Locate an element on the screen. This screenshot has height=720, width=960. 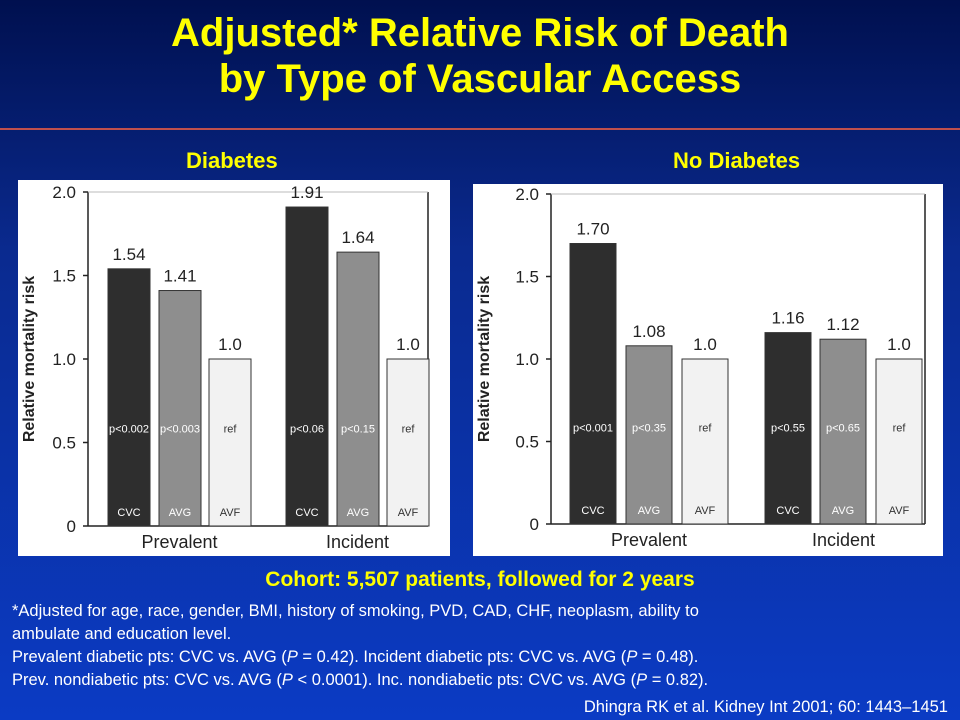
bar-value-label: 1.91 is located at coordinates (306, 192).